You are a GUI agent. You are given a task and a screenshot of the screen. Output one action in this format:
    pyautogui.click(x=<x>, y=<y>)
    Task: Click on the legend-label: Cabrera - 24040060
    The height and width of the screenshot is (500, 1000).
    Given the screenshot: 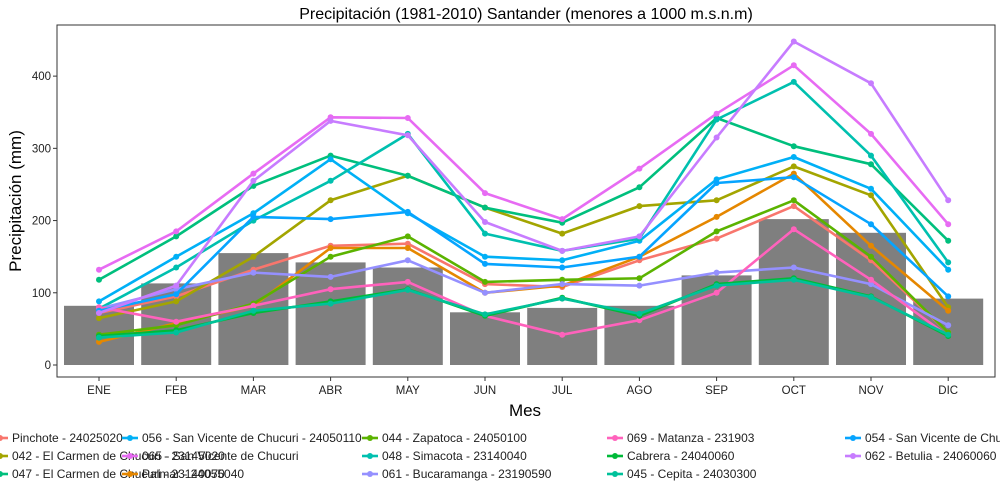 What is the action you would take?
    pyautogui.click(x=681, y=456)
    